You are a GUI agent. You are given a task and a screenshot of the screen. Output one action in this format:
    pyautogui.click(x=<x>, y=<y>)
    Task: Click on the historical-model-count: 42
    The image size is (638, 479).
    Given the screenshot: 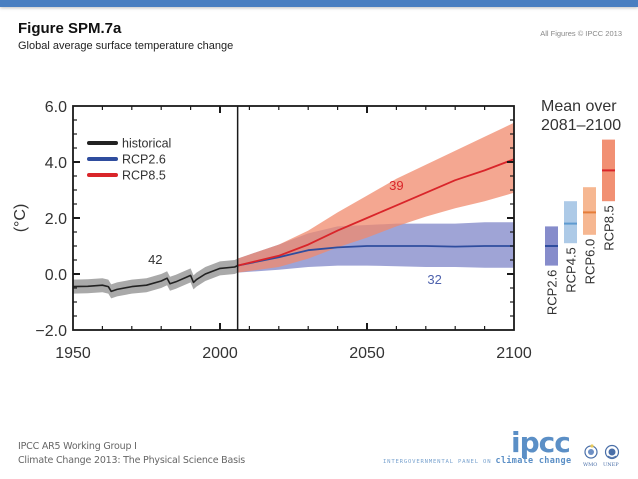 What is the action you would take?
    pyautogui.click(x=155, y=259)
    